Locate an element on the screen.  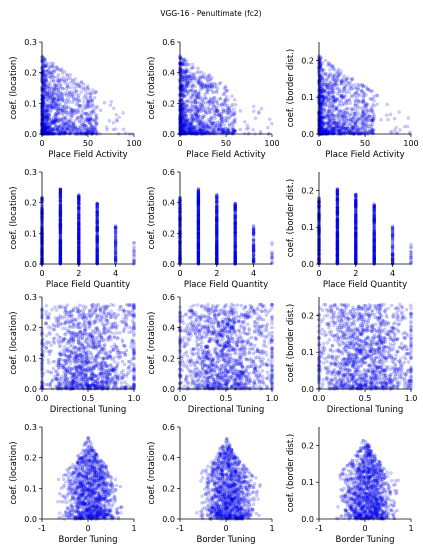
data-points is located at coordinates (364, 95).